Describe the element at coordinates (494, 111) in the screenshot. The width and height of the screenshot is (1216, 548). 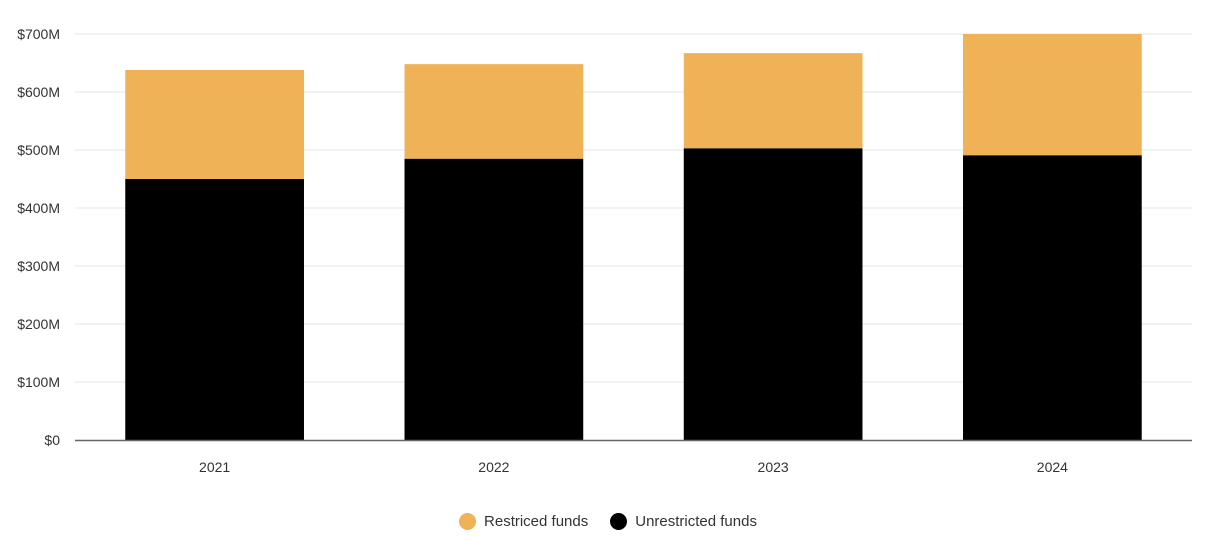
I see `bar-restricted-2022` at that location.